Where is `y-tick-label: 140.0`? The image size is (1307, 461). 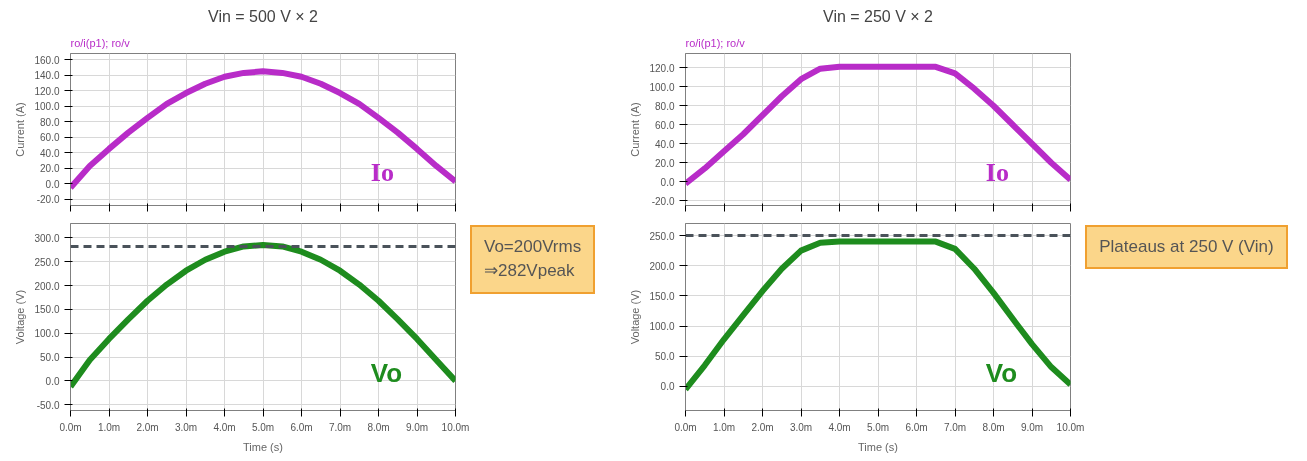 y-tick-label: 140.0 is located at coordinates (47, 76).